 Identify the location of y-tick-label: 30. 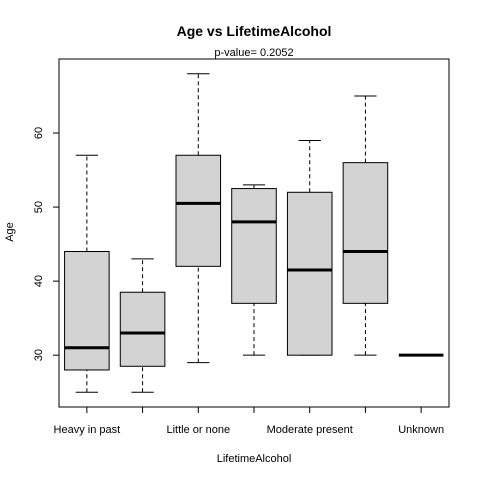
(39, 355).